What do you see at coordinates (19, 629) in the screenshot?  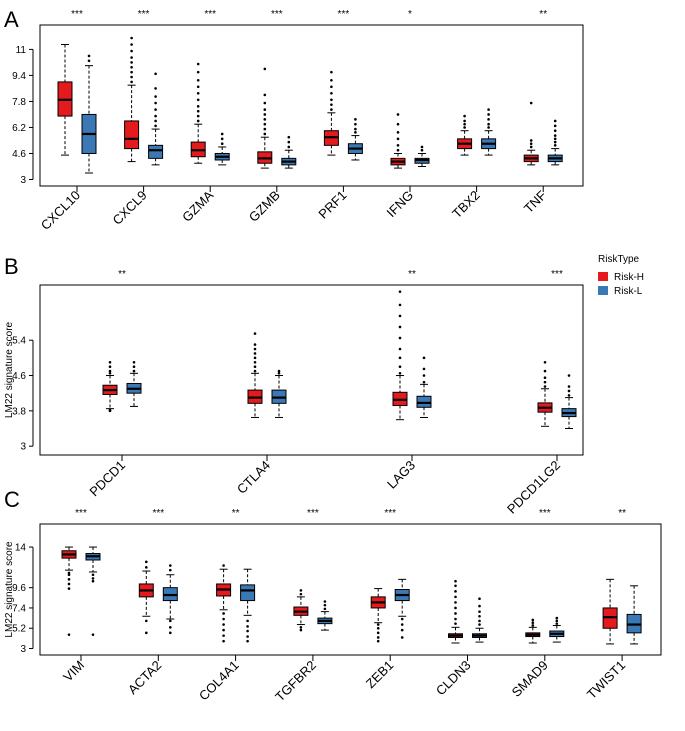 I see `y-tick-label: 5.2` at bounding box center [19, 629].